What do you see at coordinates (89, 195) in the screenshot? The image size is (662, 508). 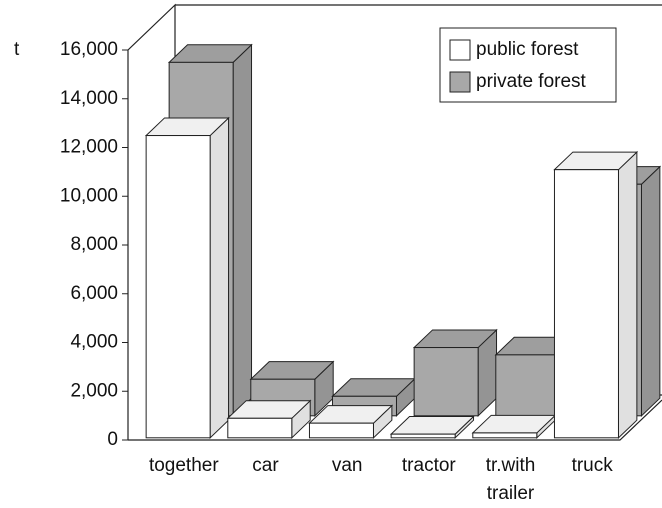 I see `y-tick-label: 10,000` at bounding box center [89, 195].